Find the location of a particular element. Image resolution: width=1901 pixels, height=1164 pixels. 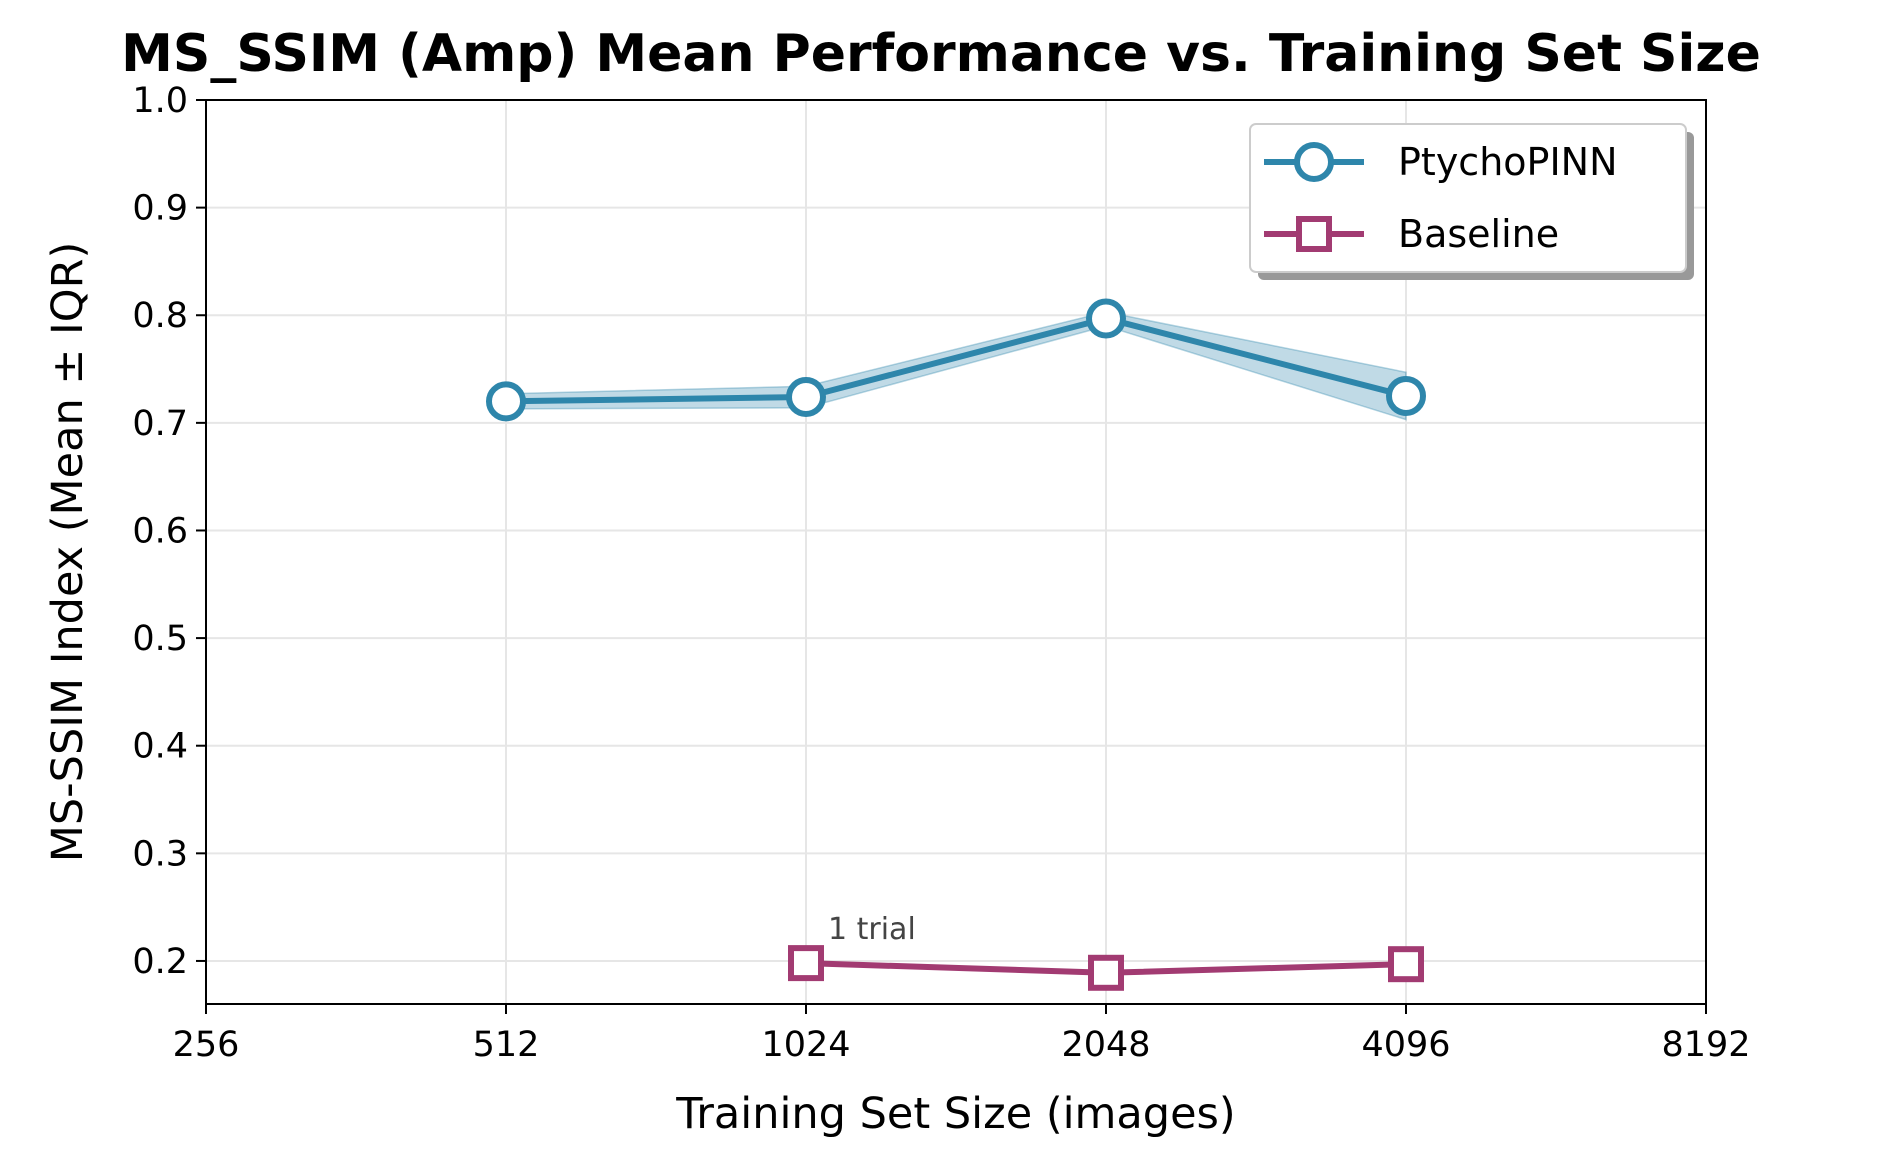

y-tick-label: 0.2 is located at coordinates (160, 962).